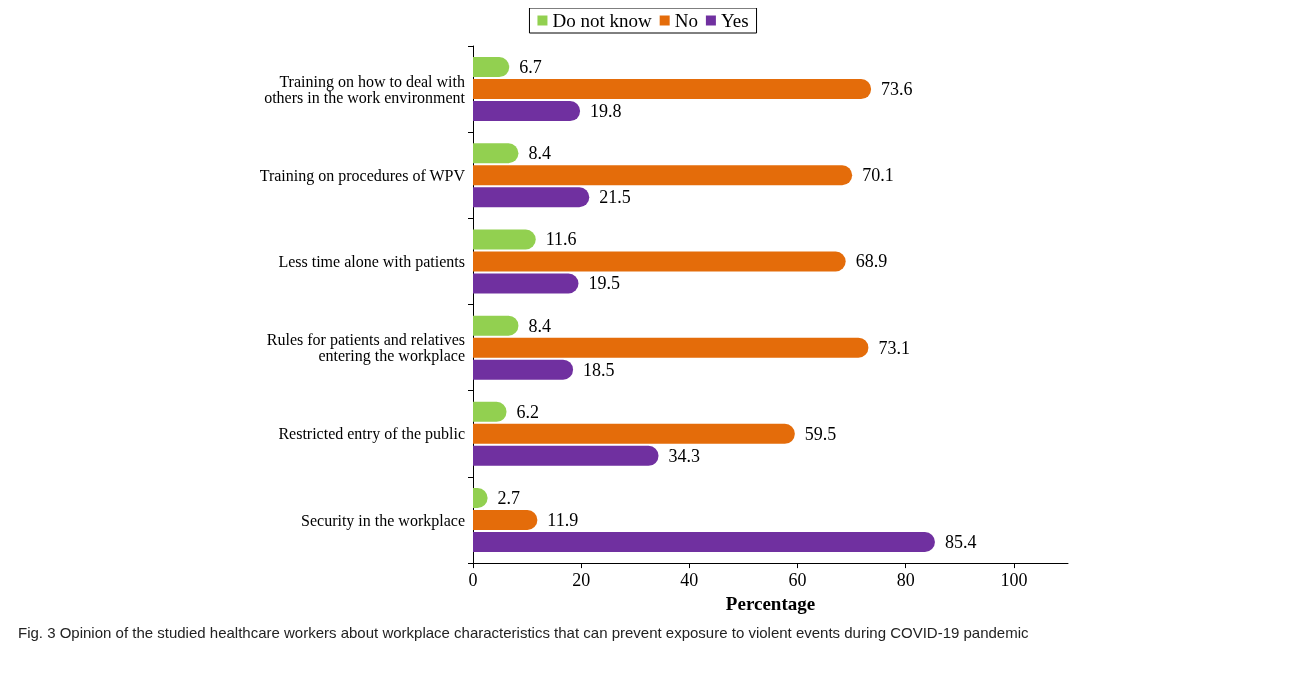 This screenshot has height=687, width=1290. What do you see at coordinates (1014, 580) in the screenshot?
I see `x-tick-label: 100` at bounding box center [1014, 580].